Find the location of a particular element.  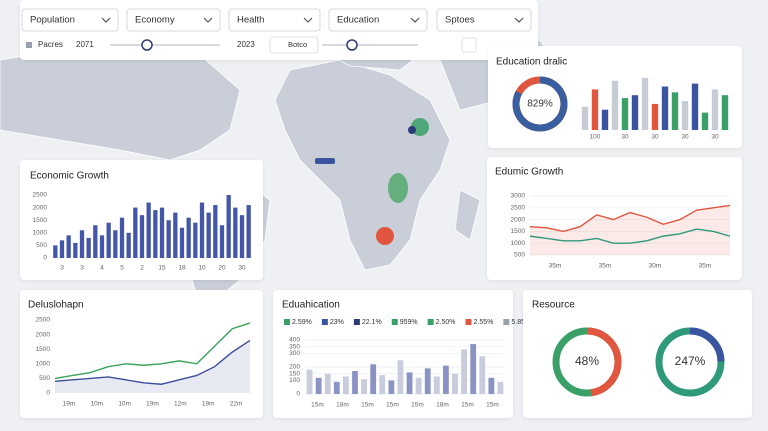

x-tick-label: 30 is located at coordinates (242, 268).